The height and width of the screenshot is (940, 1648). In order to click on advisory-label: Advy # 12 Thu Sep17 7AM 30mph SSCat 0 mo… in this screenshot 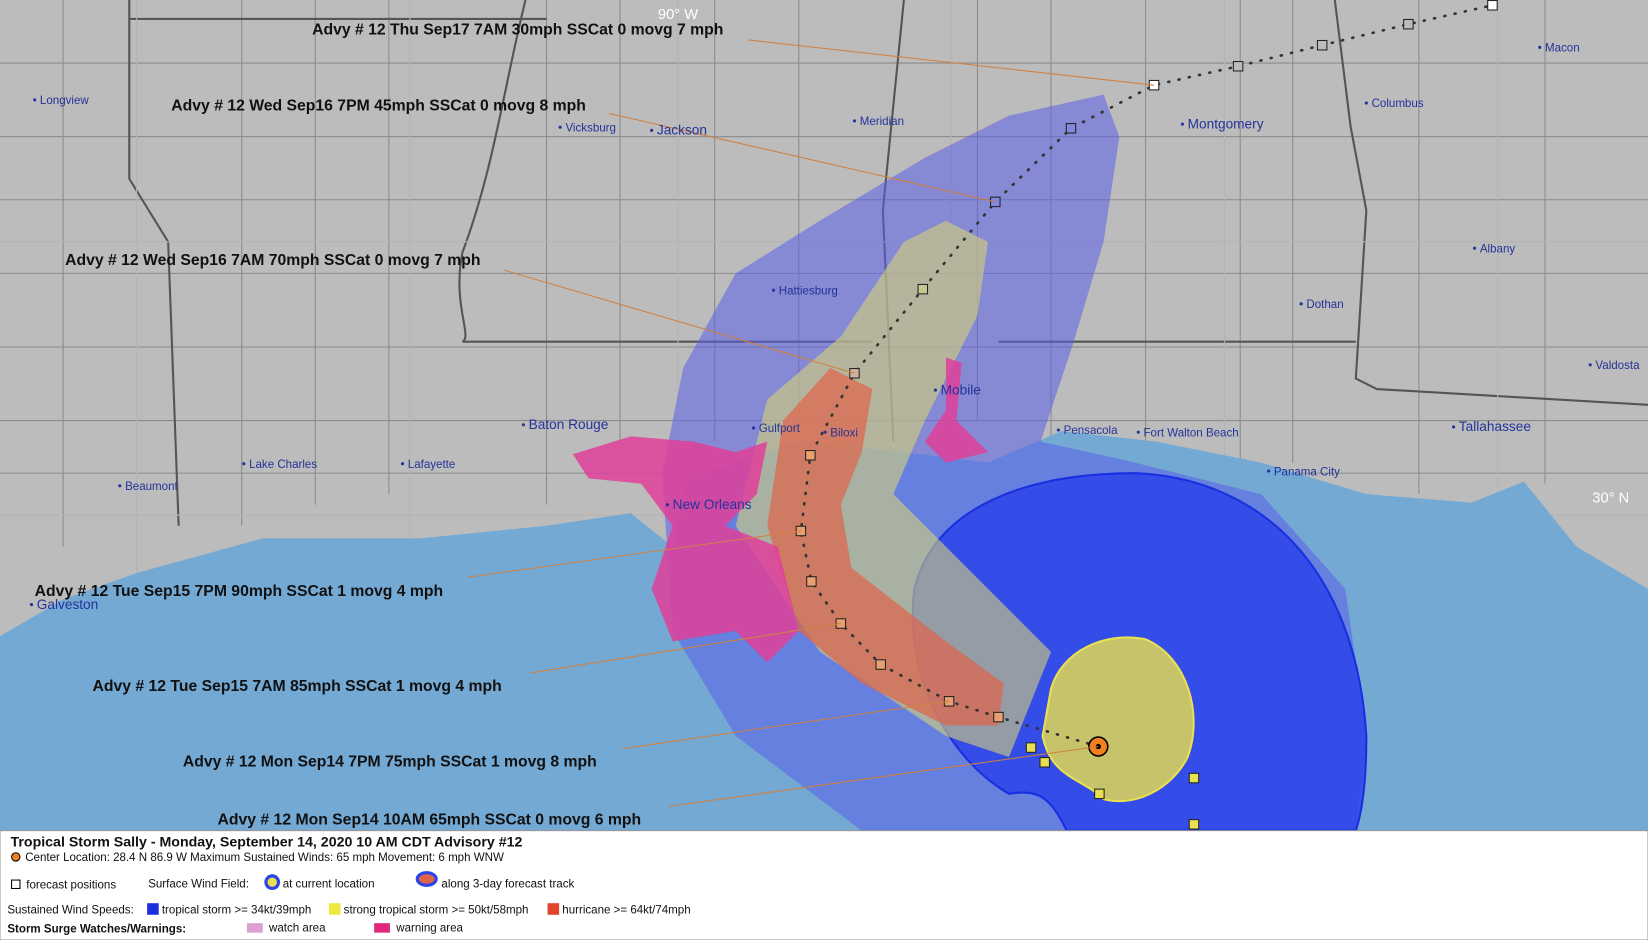, I will do `click(517, 30)`.